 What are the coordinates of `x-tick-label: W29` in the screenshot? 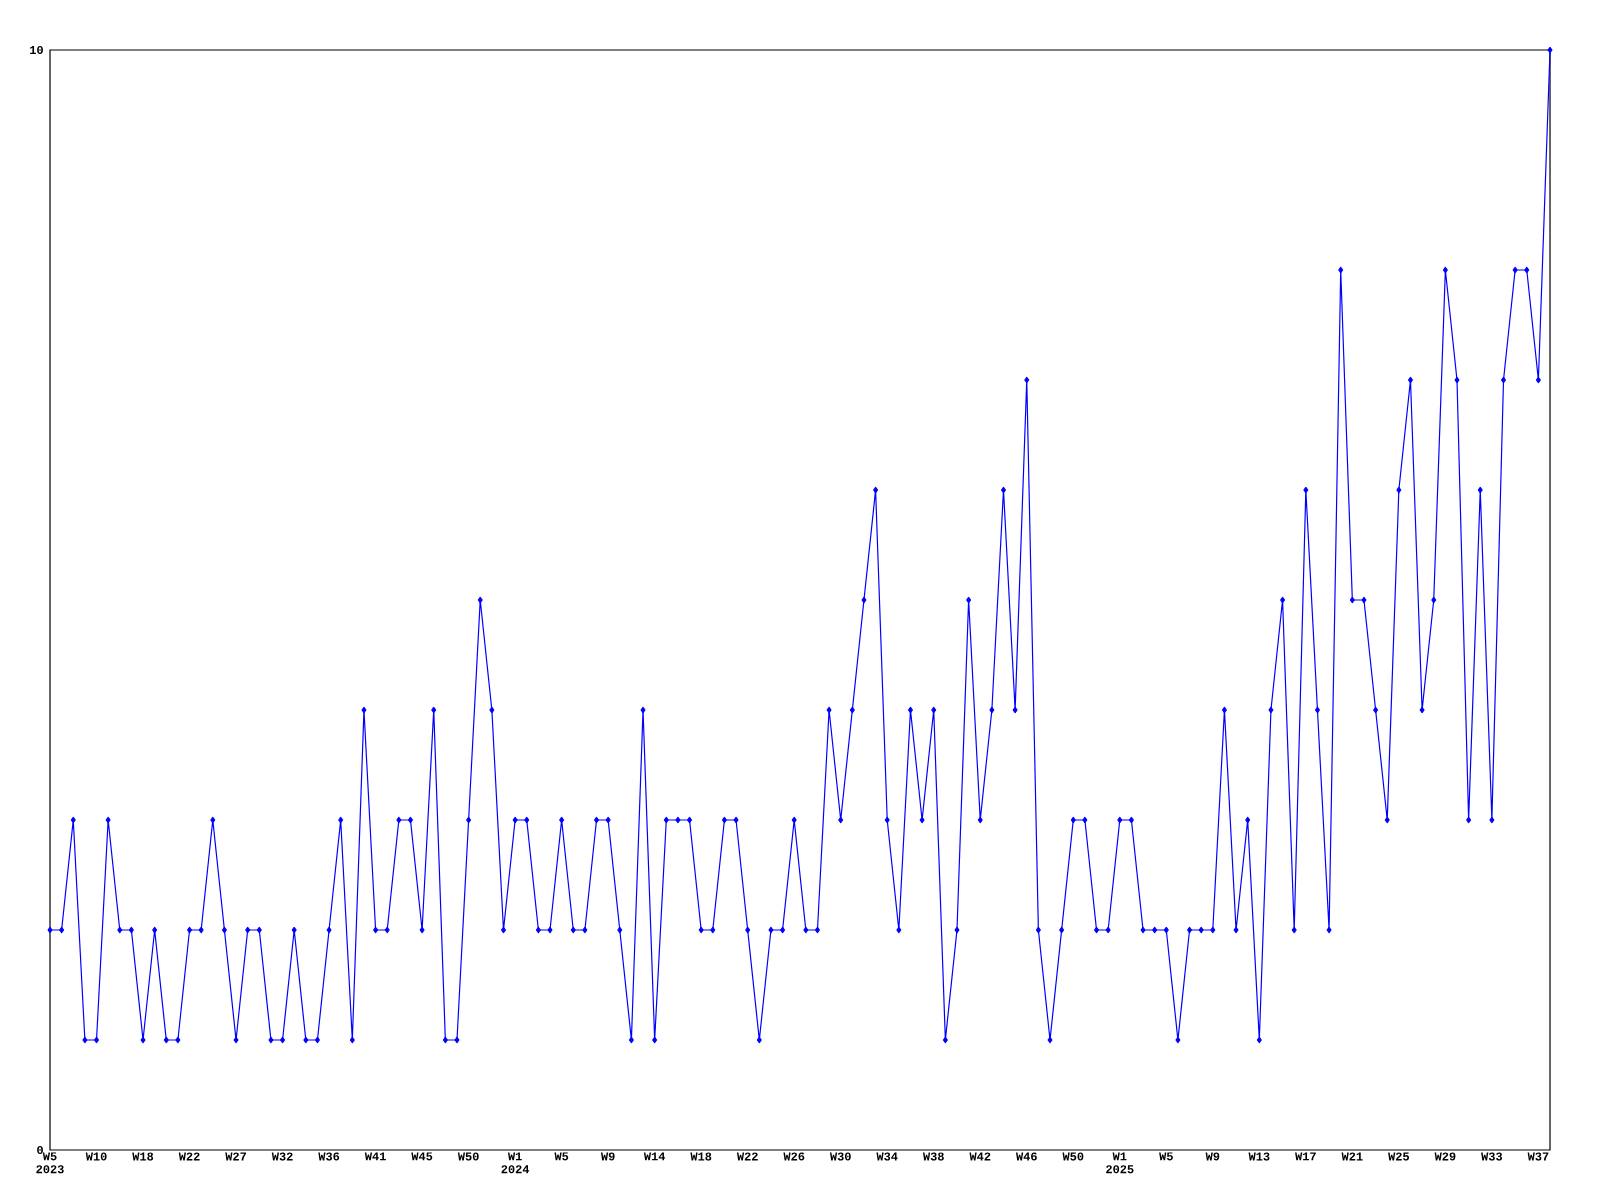 It's located at (1445, 1156).